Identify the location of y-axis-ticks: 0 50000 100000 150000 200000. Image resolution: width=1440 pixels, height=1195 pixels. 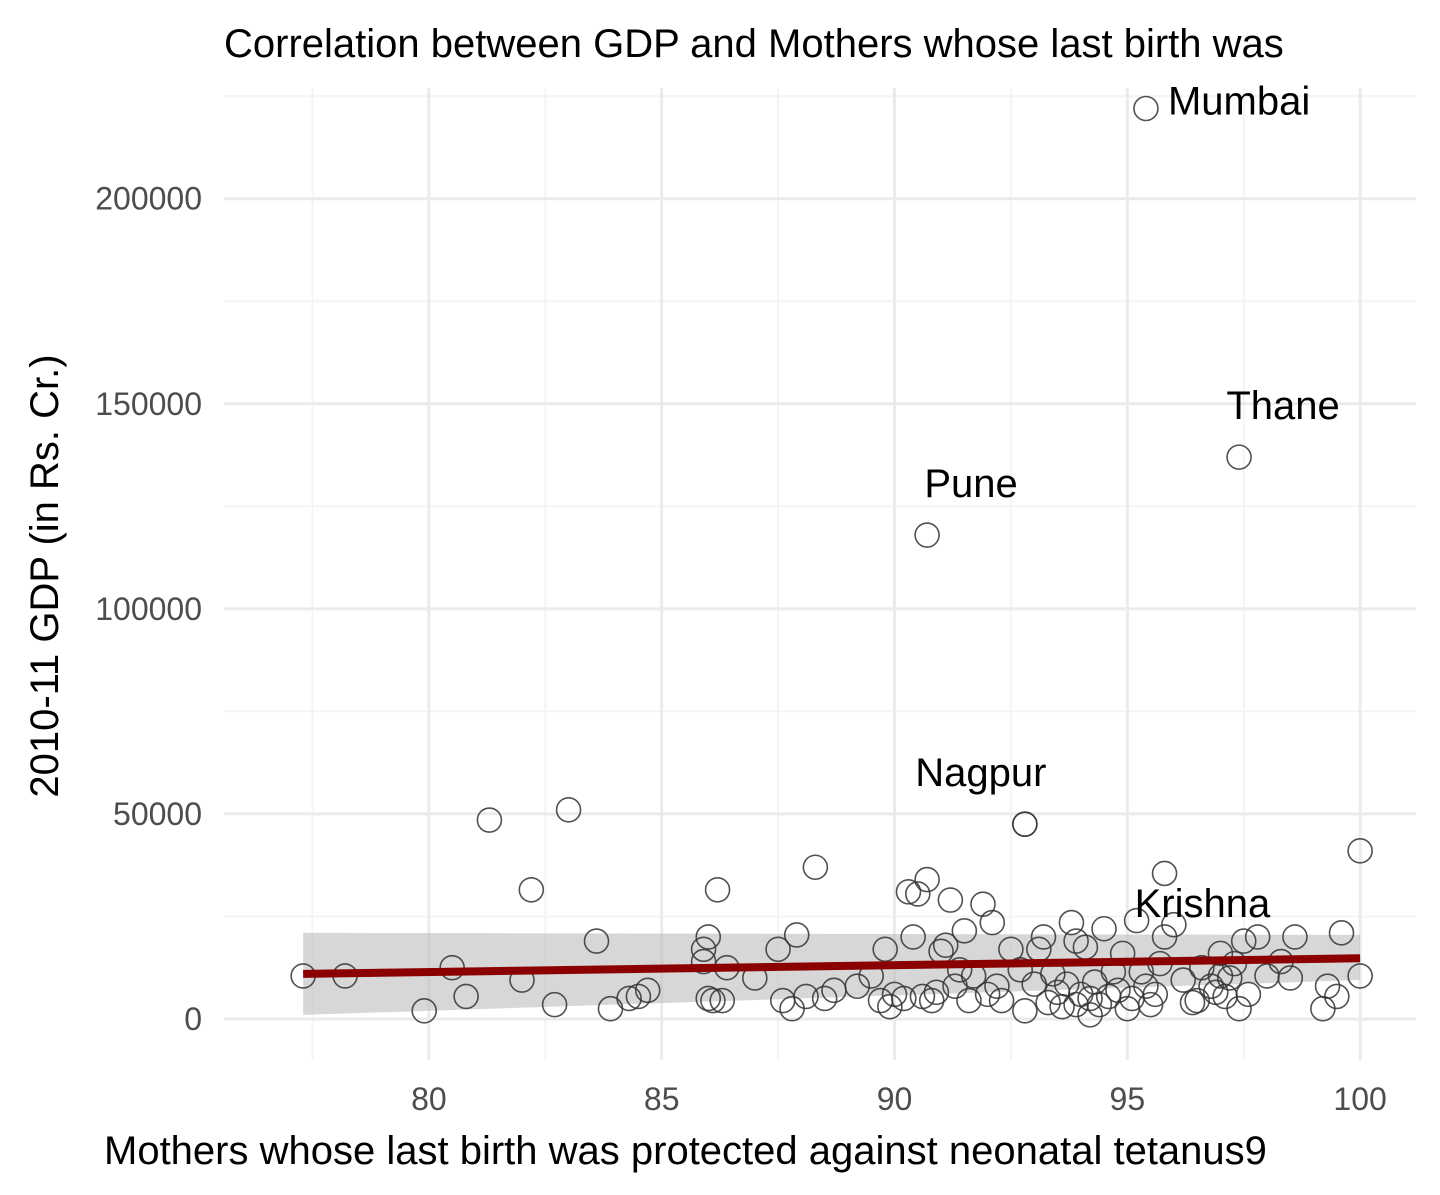
(148, 609).